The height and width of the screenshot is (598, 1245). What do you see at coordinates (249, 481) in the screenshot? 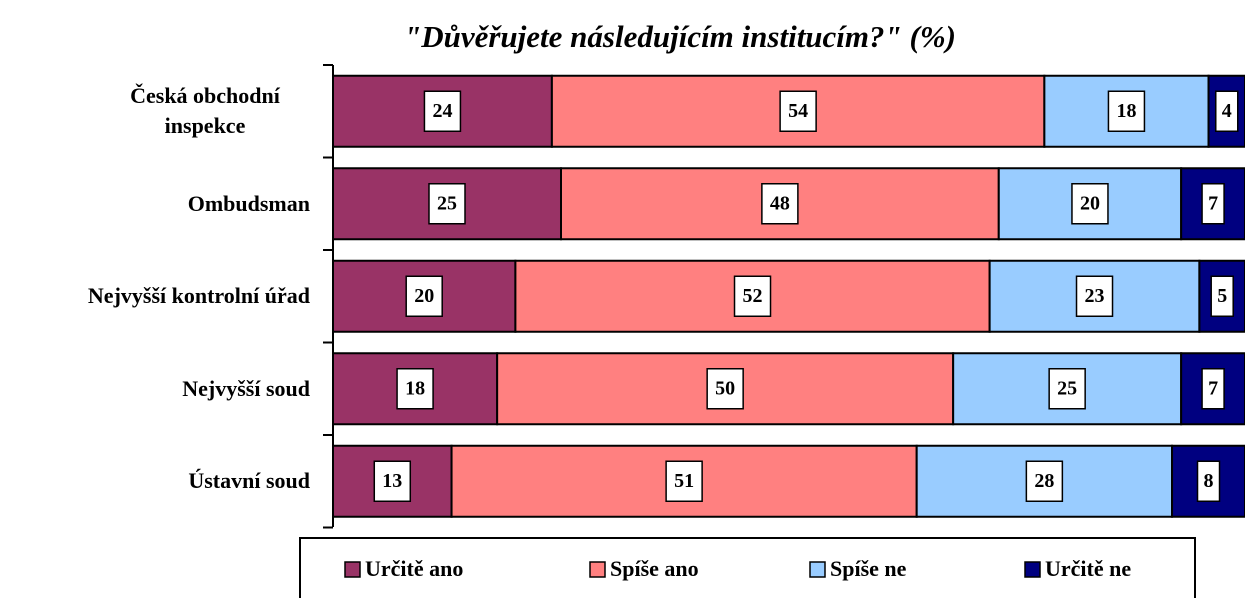
I see `y-tick-label: Ústavní soud` at bounding box center [249, 481].